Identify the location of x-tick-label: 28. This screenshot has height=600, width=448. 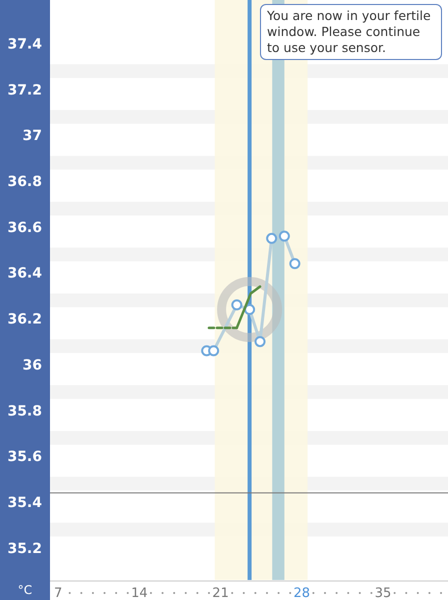
(302, 593).